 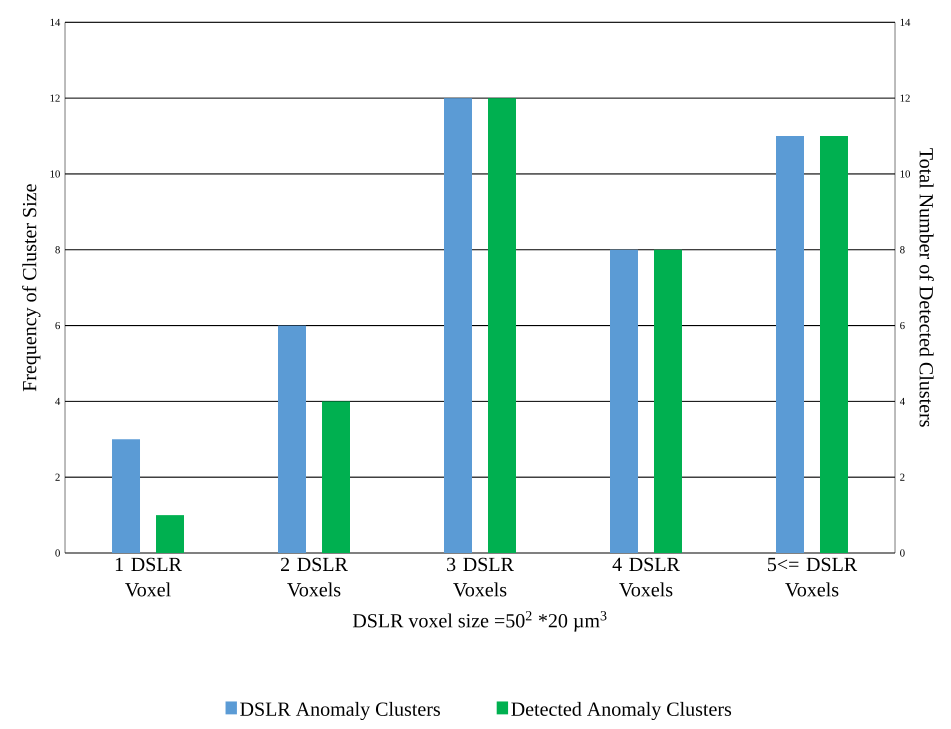 I want to click on y2-tick-label: 6, so click(x=902, y=326).